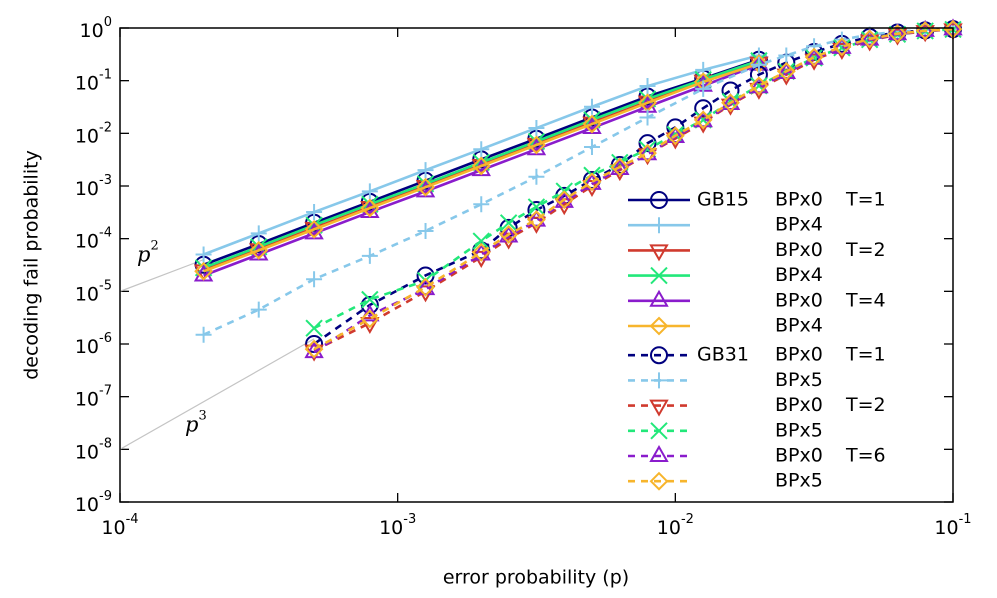 The height and width of the screenshot is (598, 997). What do you see at coordinates (154, 245) in the screenshot?
I see `reference-label-exp: 2` at bounding box center [154, 245].